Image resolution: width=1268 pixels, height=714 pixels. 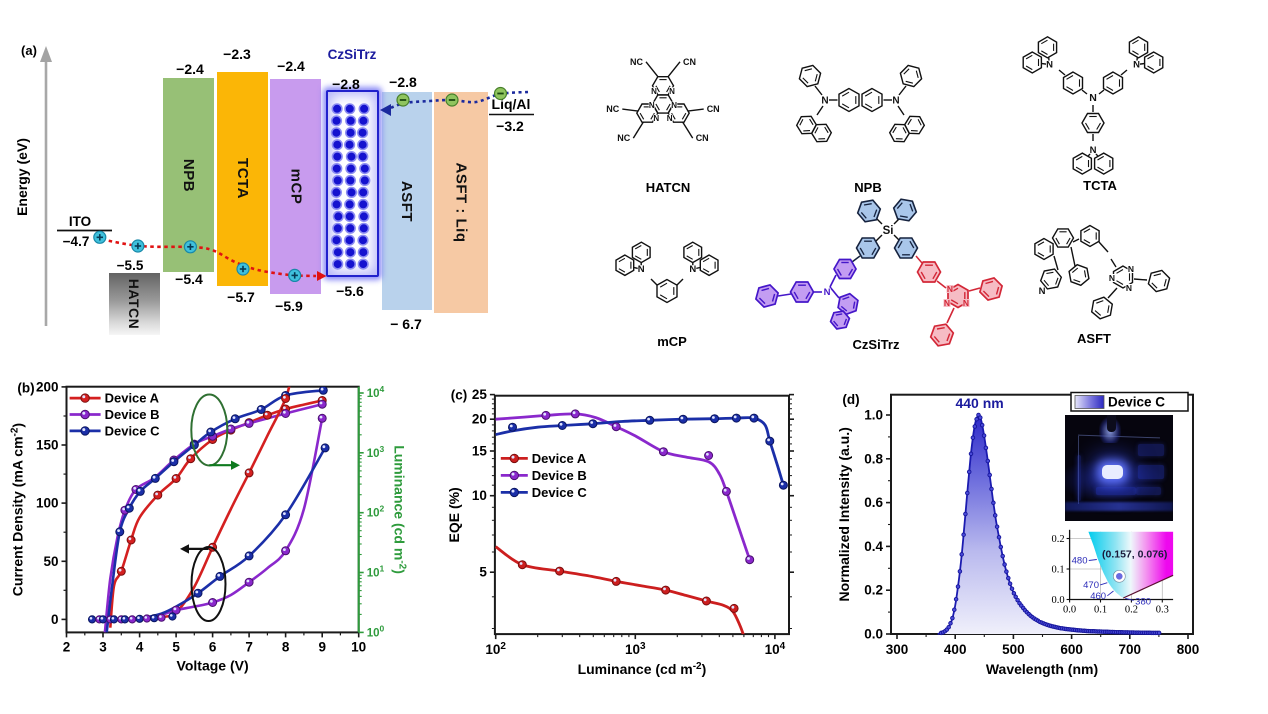 What do you see at coordinates (400, 509) in the screenshot?
I see `svg-text: Luminance (cd m-2)` at bounding box center [400, 509].